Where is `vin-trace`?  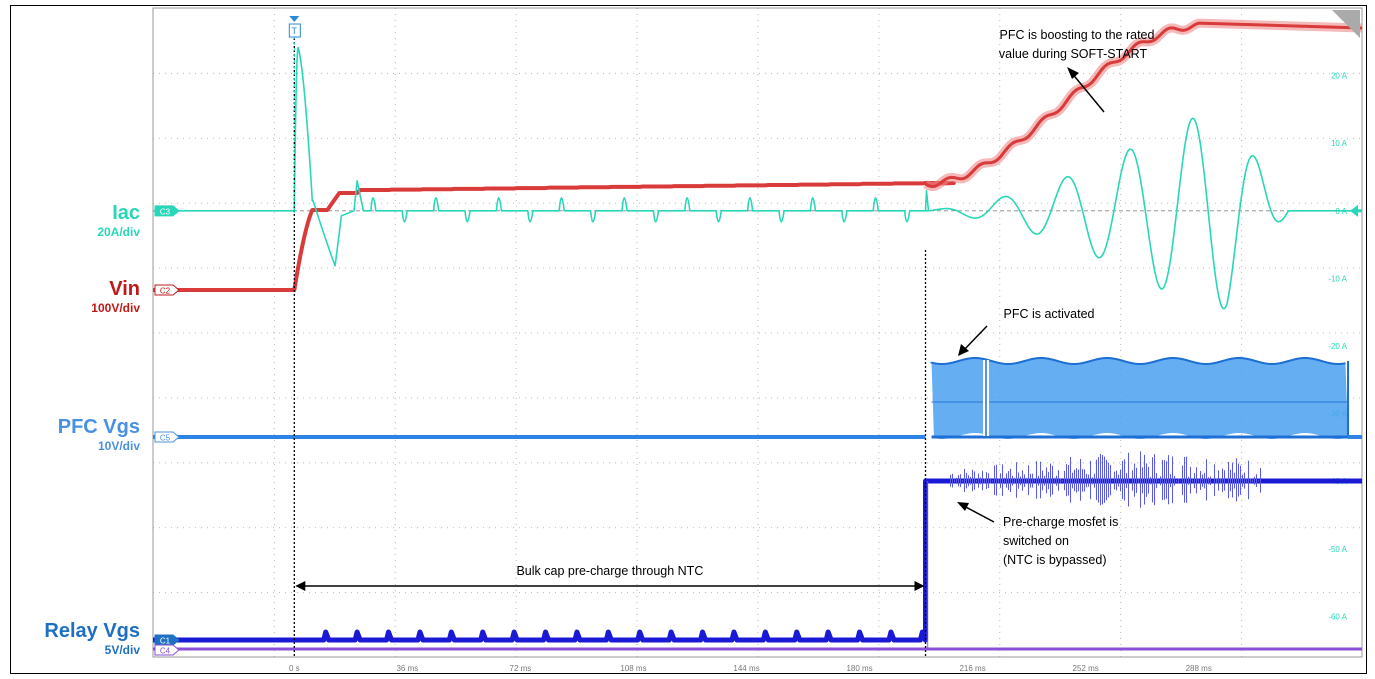 vin-trace is located at coordinates (554, 236).